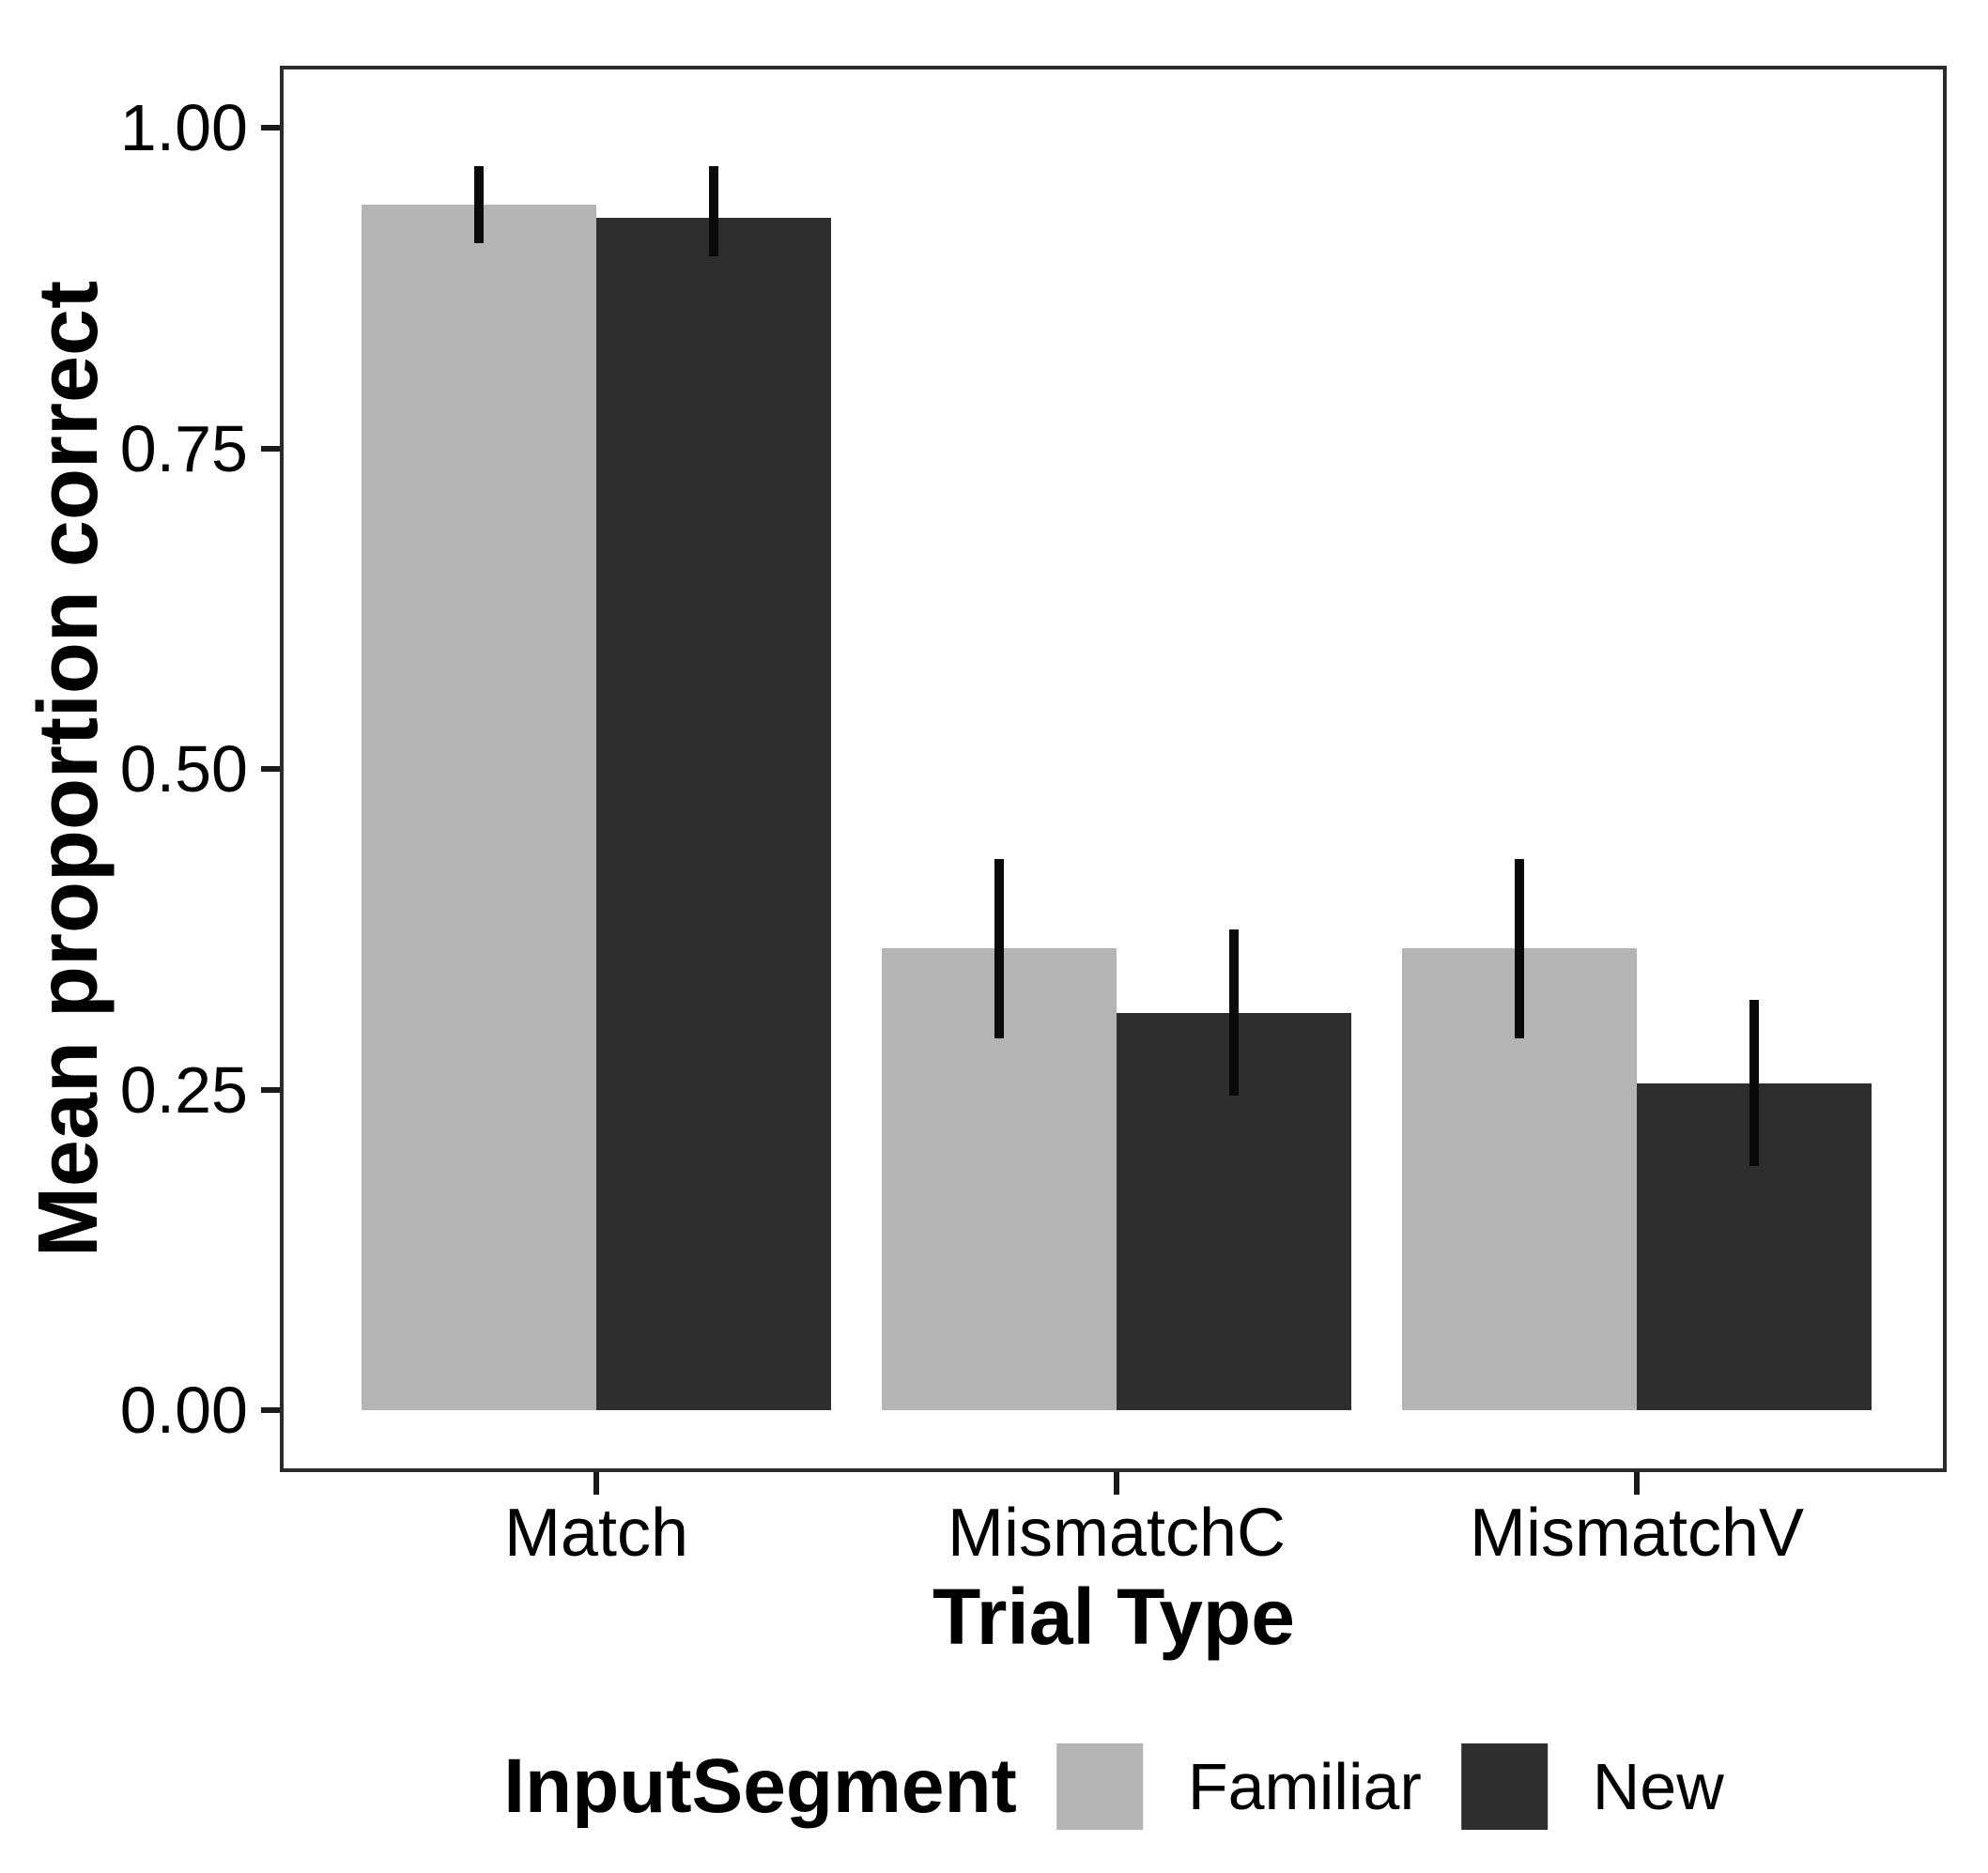 This screenshot has height=1873, width=1988. What do you see at coordinates (1754, 1083) in the screenshot?
I see `errorbar-new-mismatchv` at bounding box center [1754, 1083].